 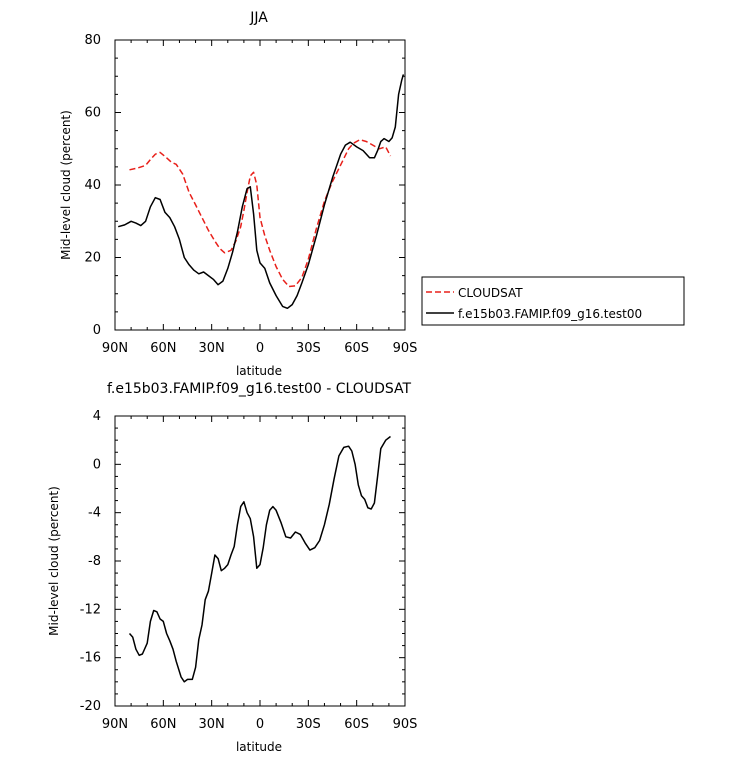 What do you see at coordinates (66, 185) in the screenshot?
I see `top-chart-y-axis-label: Mid-level cloud (percent)` at bounding box center [66, 185].